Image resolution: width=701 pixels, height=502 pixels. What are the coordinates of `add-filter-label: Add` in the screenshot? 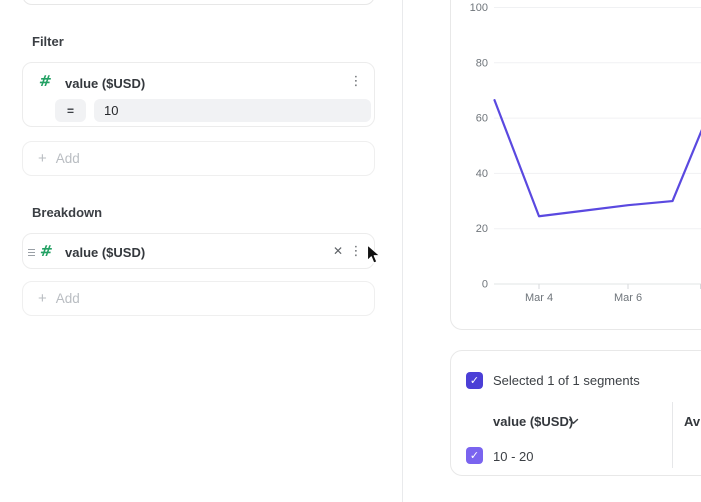 It's located at (67, 158).